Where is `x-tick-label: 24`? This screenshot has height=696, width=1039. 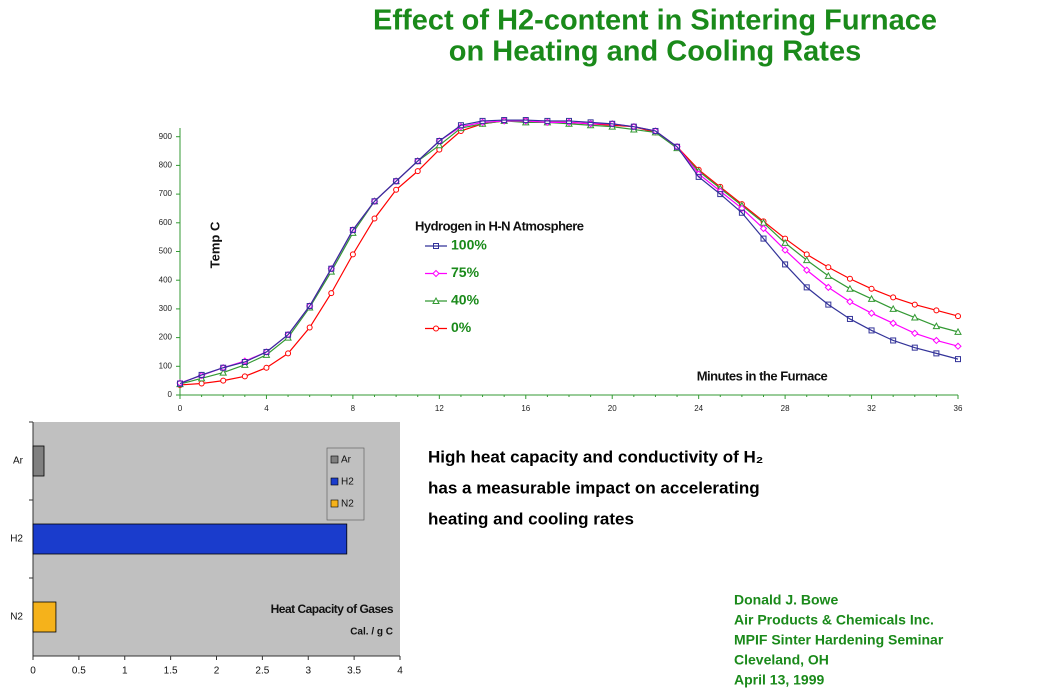
x-tick-label: 24 is located at coordinates (698, 408).